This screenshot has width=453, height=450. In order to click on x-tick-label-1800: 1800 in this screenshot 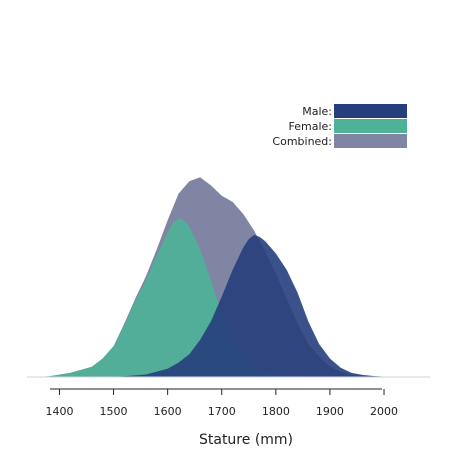, I will do `click(276, 411)`.